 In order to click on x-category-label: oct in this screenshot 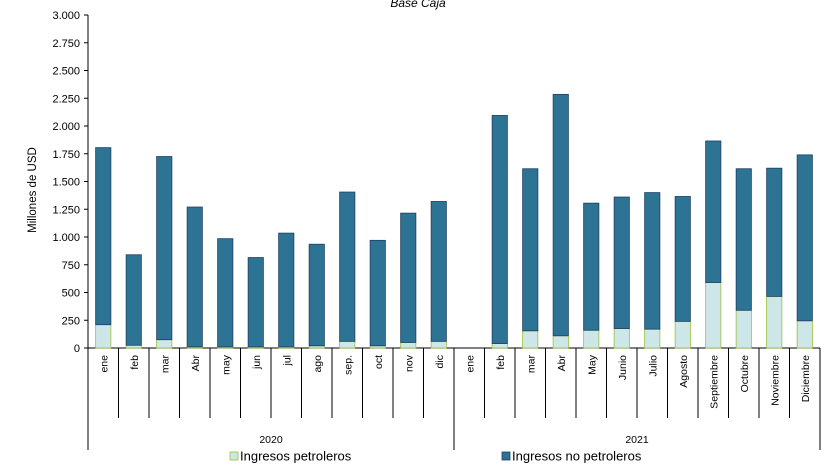, I will do `click(379, 362)`.